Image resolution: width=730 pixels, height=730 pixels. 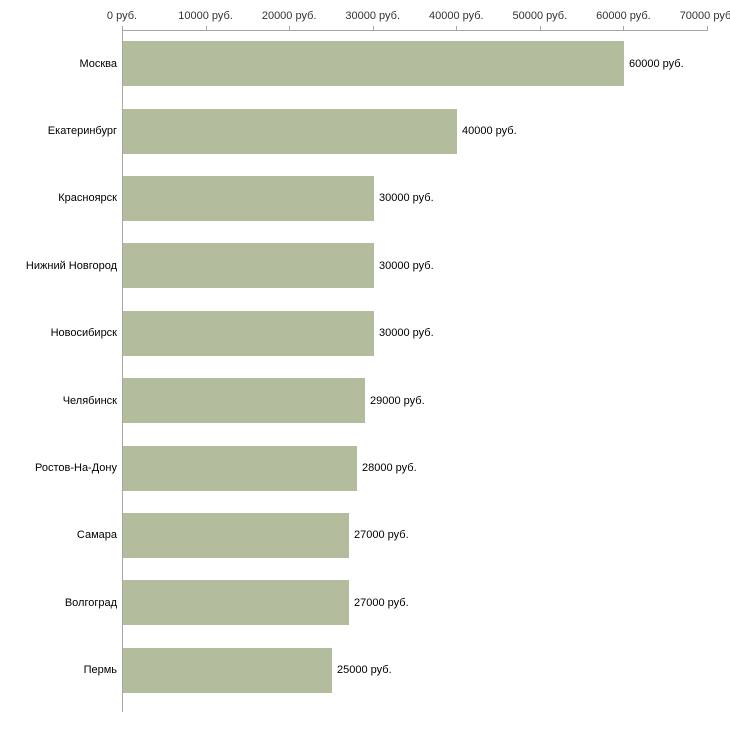 I want to click on bar-row: Самара 27000 руб., so click(x=365, y=535).